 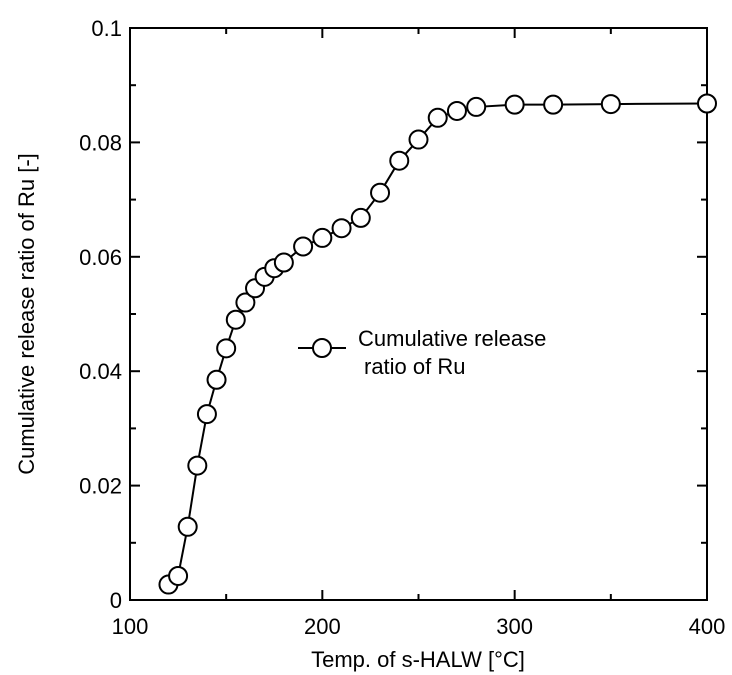 I want to click on legend-label-line1: Cumulative release, so click(x=452, y=338).